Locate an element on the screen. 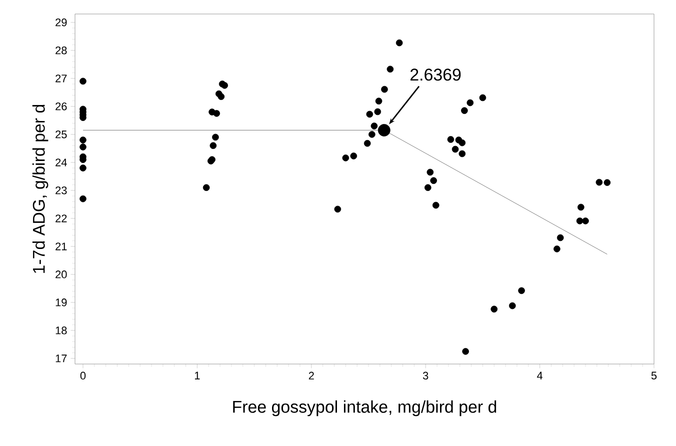 The height and width of the screenshot is (446, 676). y-tick-label: 26 is located at coordinates (61, 106).